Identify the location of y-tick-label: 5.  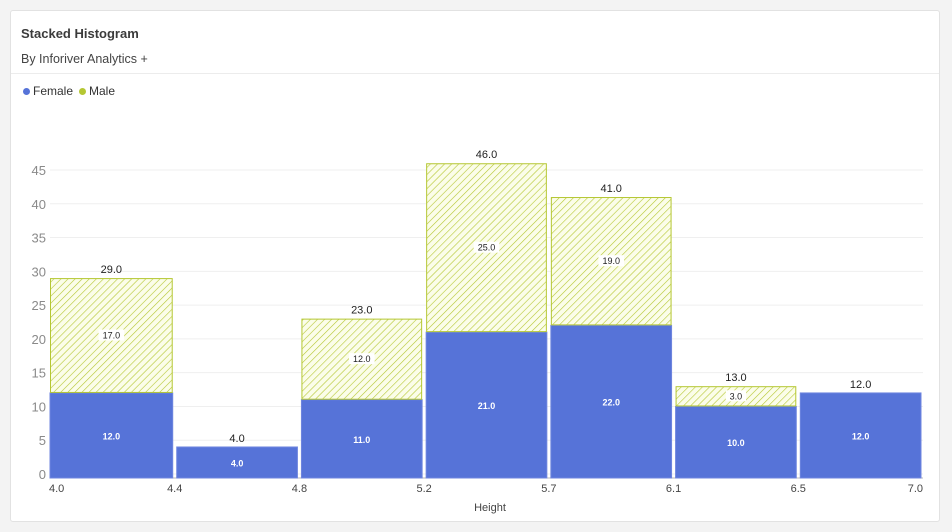
(42, 440).